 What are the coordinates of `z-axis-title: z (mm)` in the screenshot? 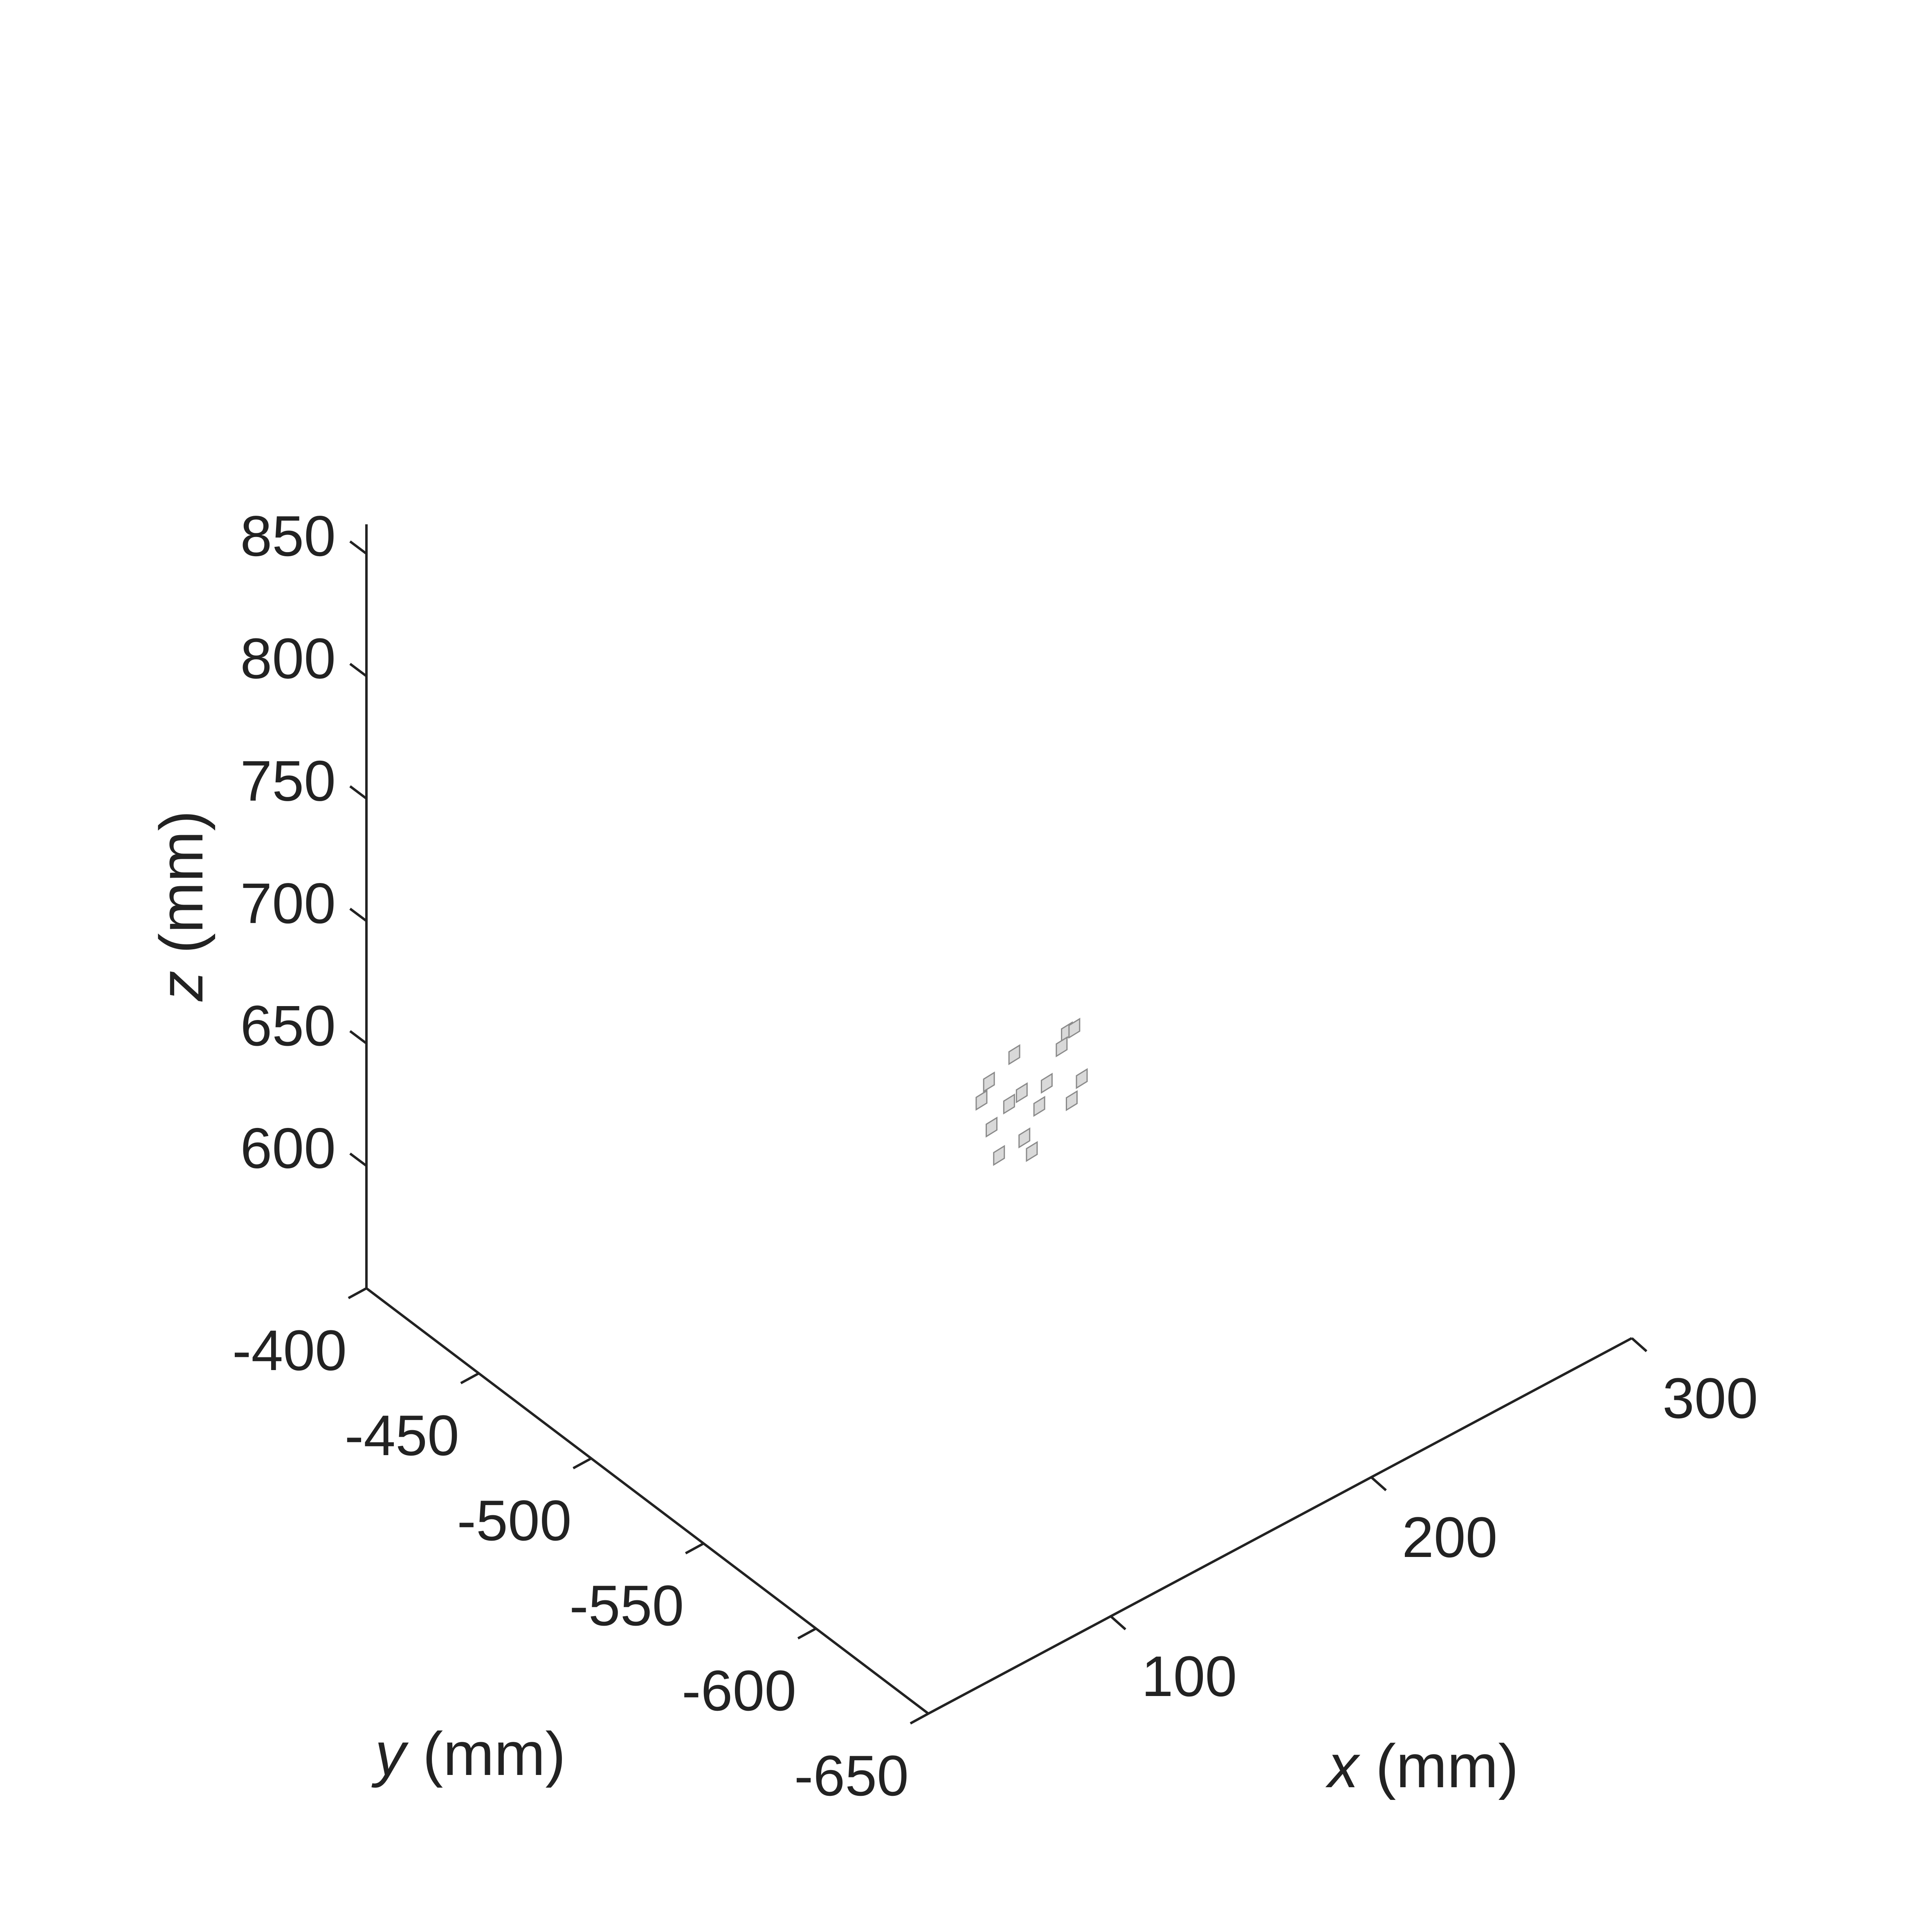 It's located at (181, 907).